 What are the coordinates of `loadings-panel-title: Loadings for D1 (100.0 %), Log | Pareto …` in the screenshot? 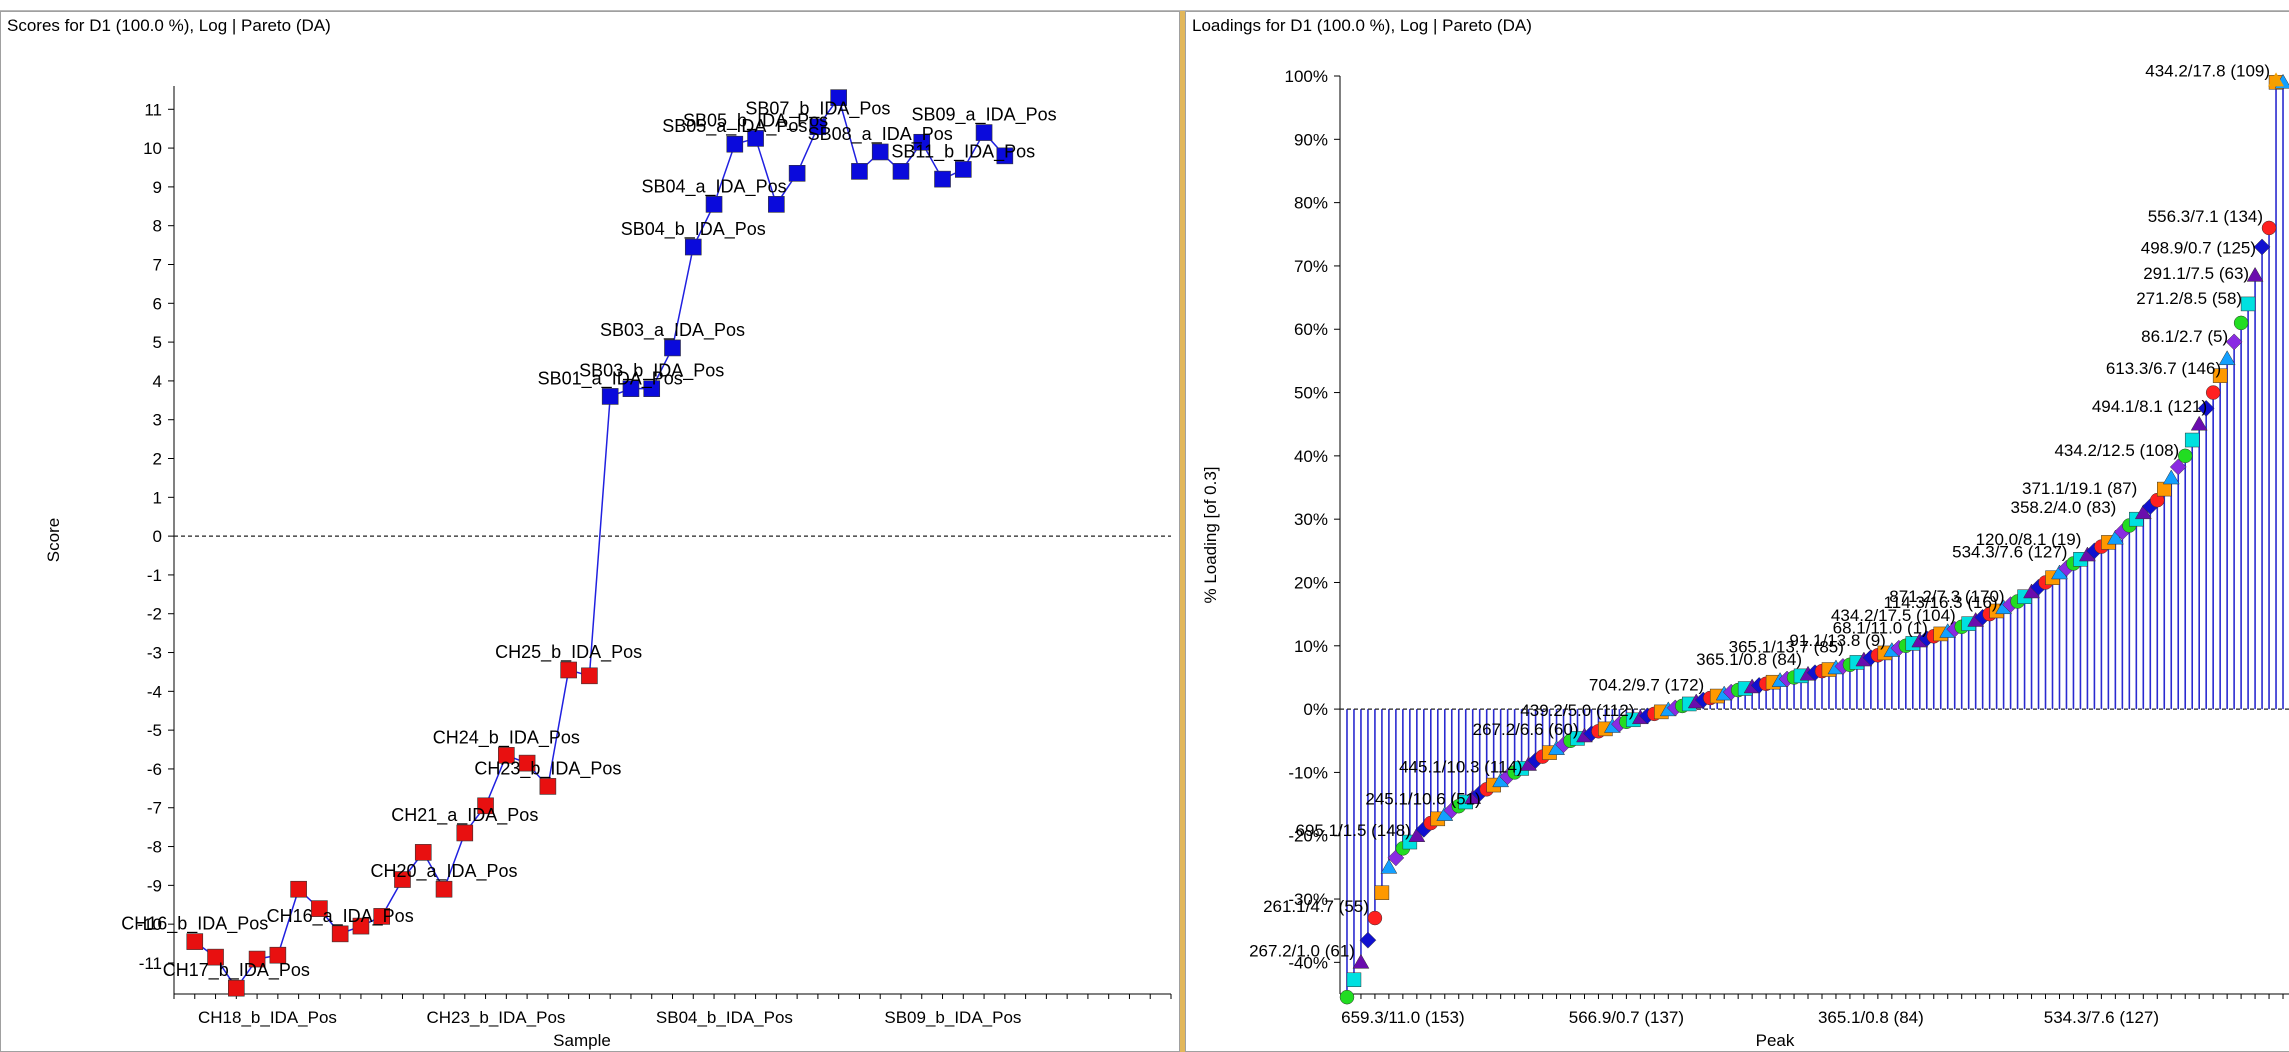 It's located at (1362, 25).